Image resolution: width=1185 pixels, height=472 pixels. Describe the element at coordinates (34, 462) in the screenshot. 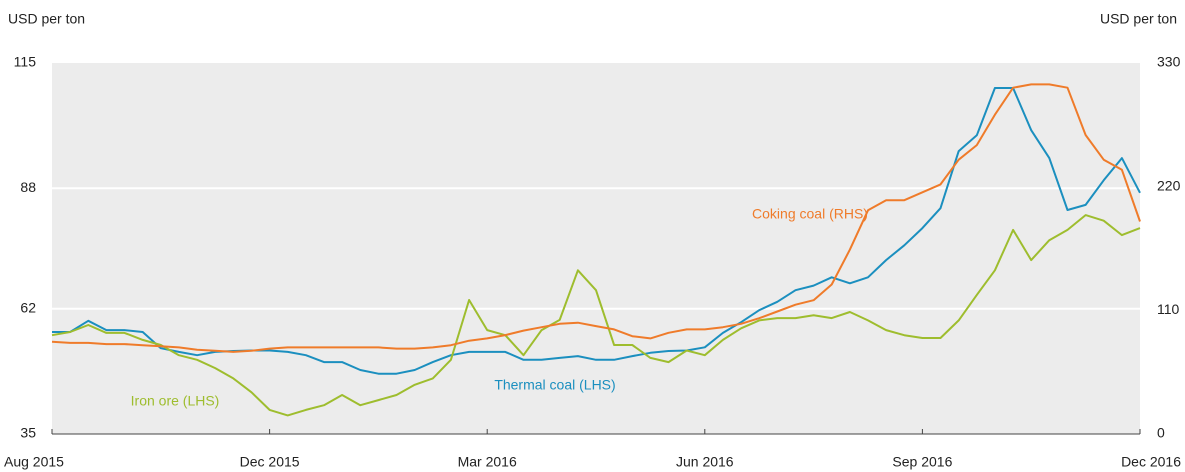

I see `x-tick-label: Aug 2015` at that location.